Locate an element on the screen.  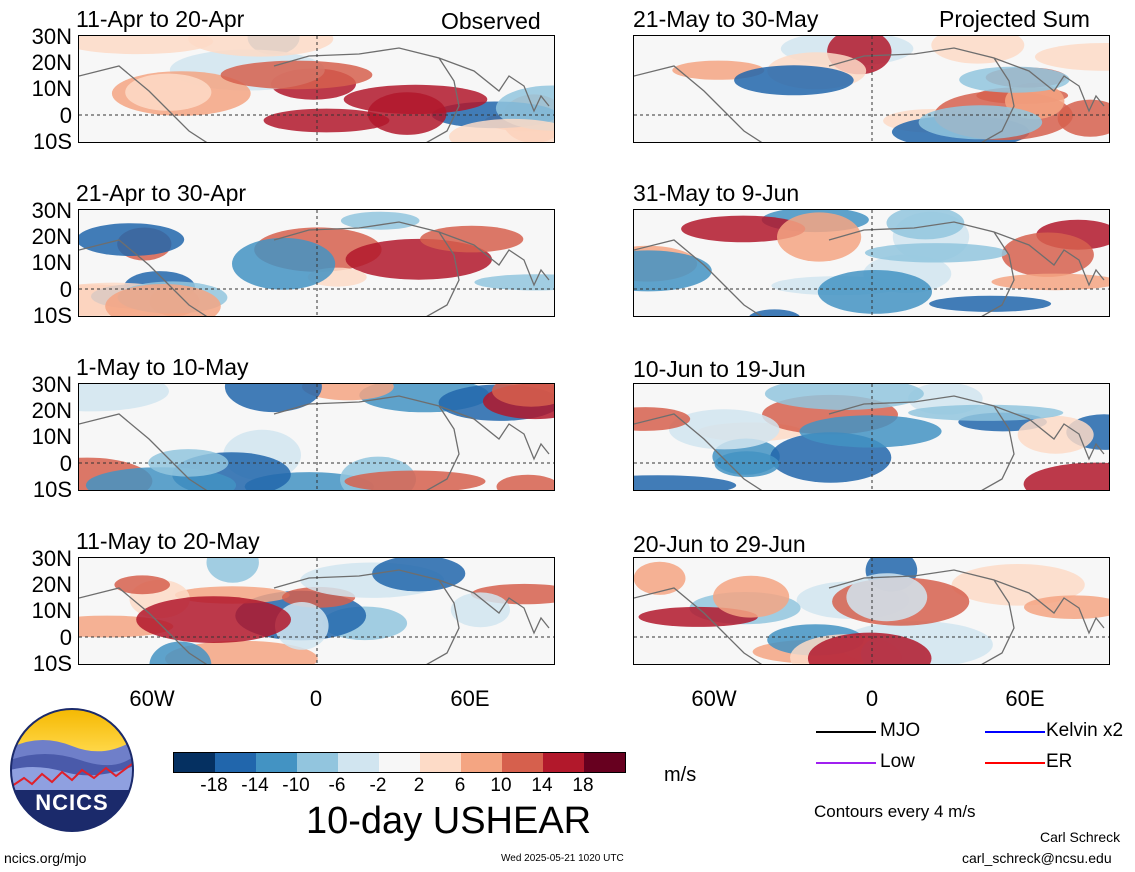
legend-er: ER is located at coordinates (1059, 761).